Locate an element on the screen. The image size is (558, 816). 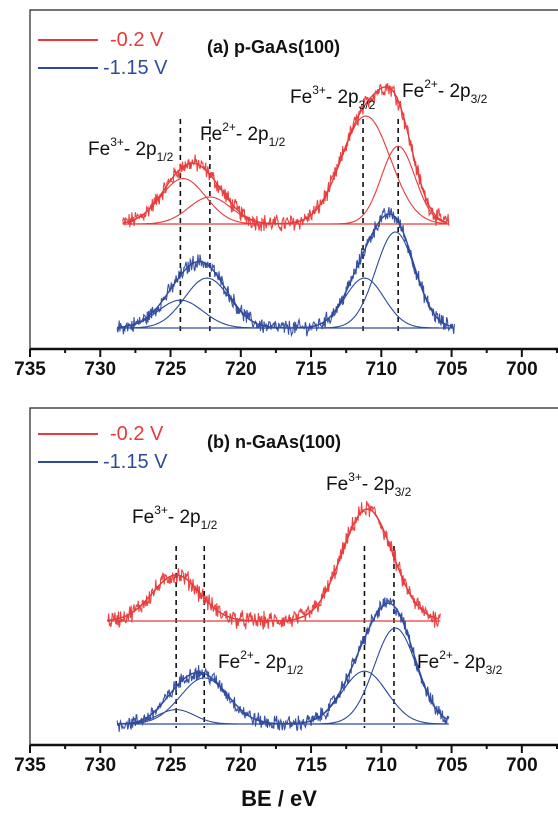
panel-title: (a) p-GaAs(100) is located at coordinates (273, 47).